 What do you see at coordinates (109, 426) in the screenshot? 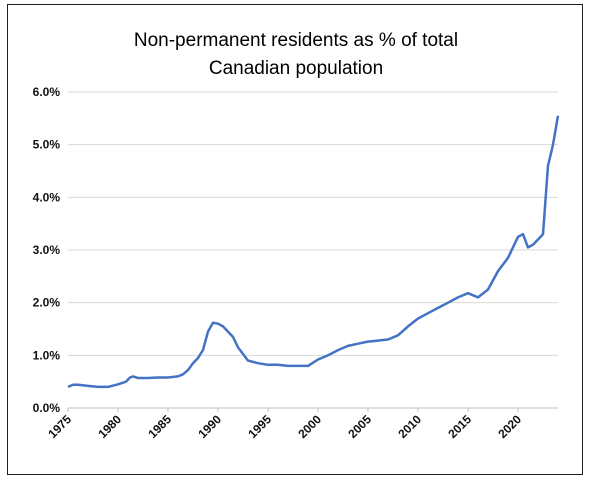
I see `x-tick-label: 1980` at bounding box center [109, 426].